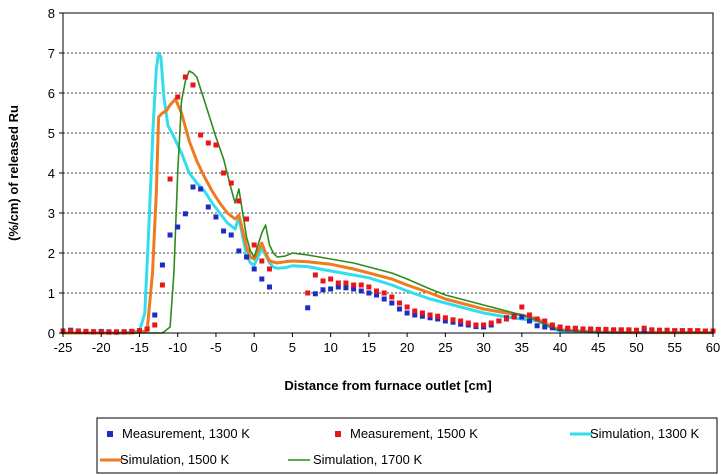 Image resolution: width=722 pixels, height=475 pixels. What do you see at coordinates (338, 434) in the screenshot?
I see `legend-swatch-measurement-1500-k` at bounding box center [338, 434].